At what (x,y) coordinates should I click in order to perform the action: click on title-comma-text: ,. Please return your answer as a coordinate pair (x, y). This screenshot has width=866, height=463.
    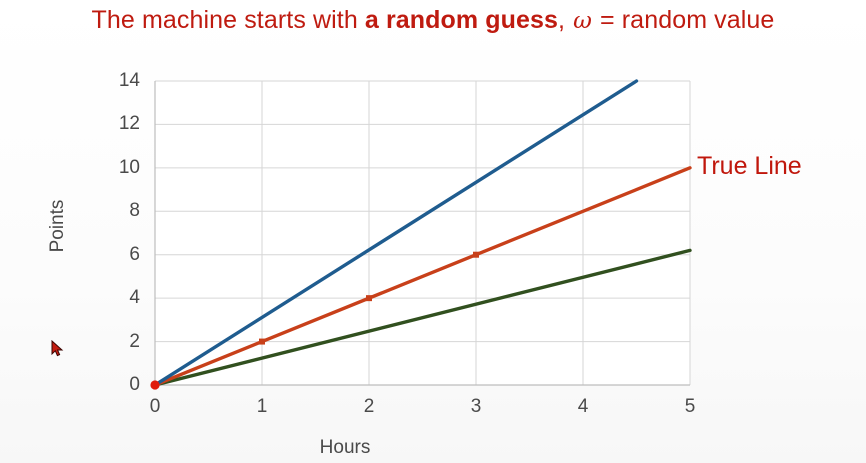
    Looking at the image, I should click on (565, 20).